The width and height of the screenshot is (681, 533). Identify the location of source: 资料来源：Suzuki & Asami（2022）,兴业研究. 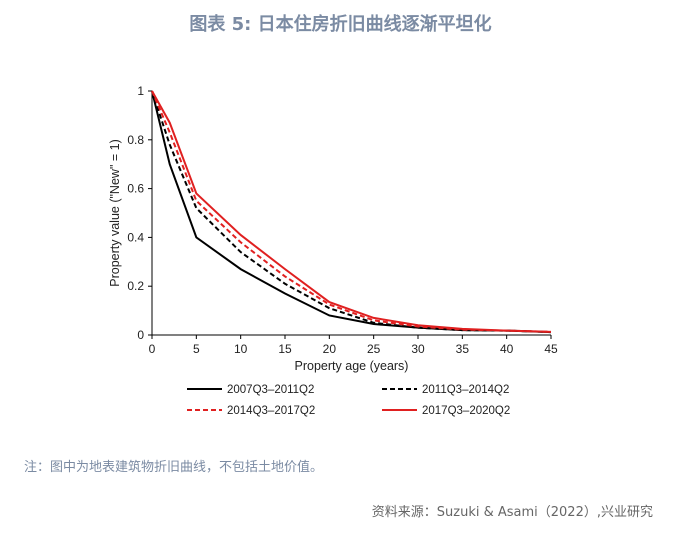
(512, 512).